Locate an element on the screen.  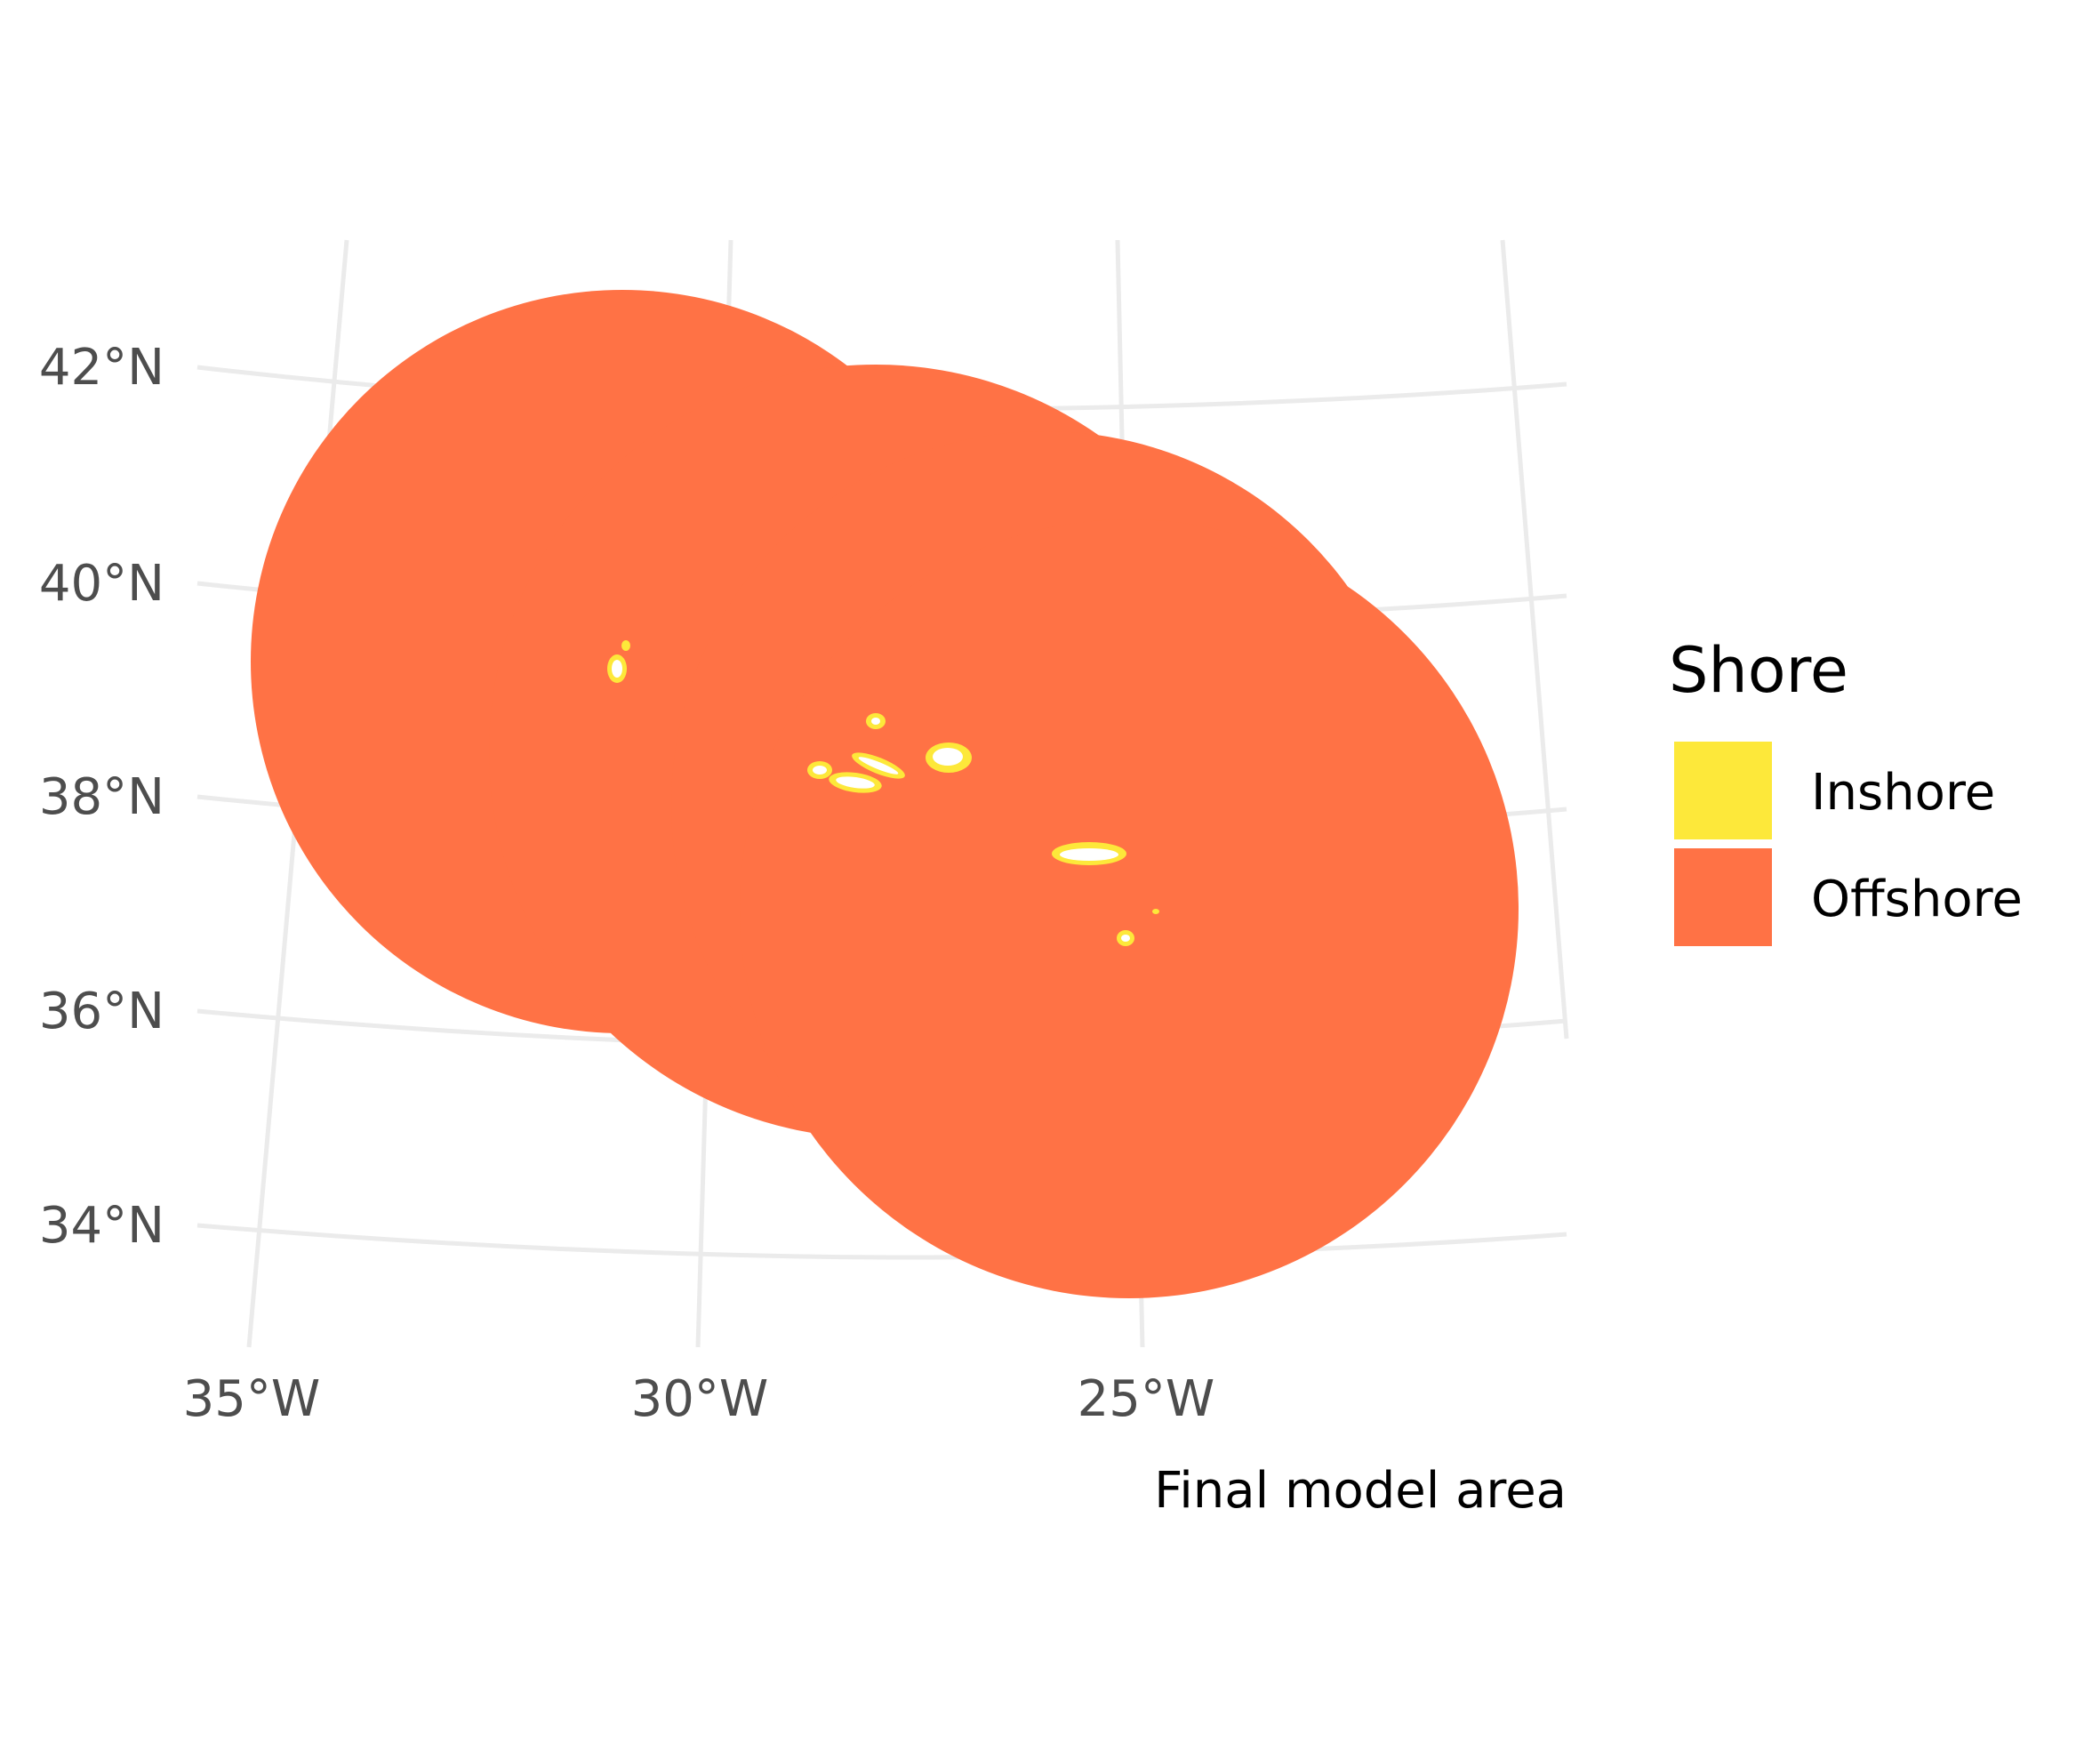
island-flores-land is located at coordinates (617, 669).